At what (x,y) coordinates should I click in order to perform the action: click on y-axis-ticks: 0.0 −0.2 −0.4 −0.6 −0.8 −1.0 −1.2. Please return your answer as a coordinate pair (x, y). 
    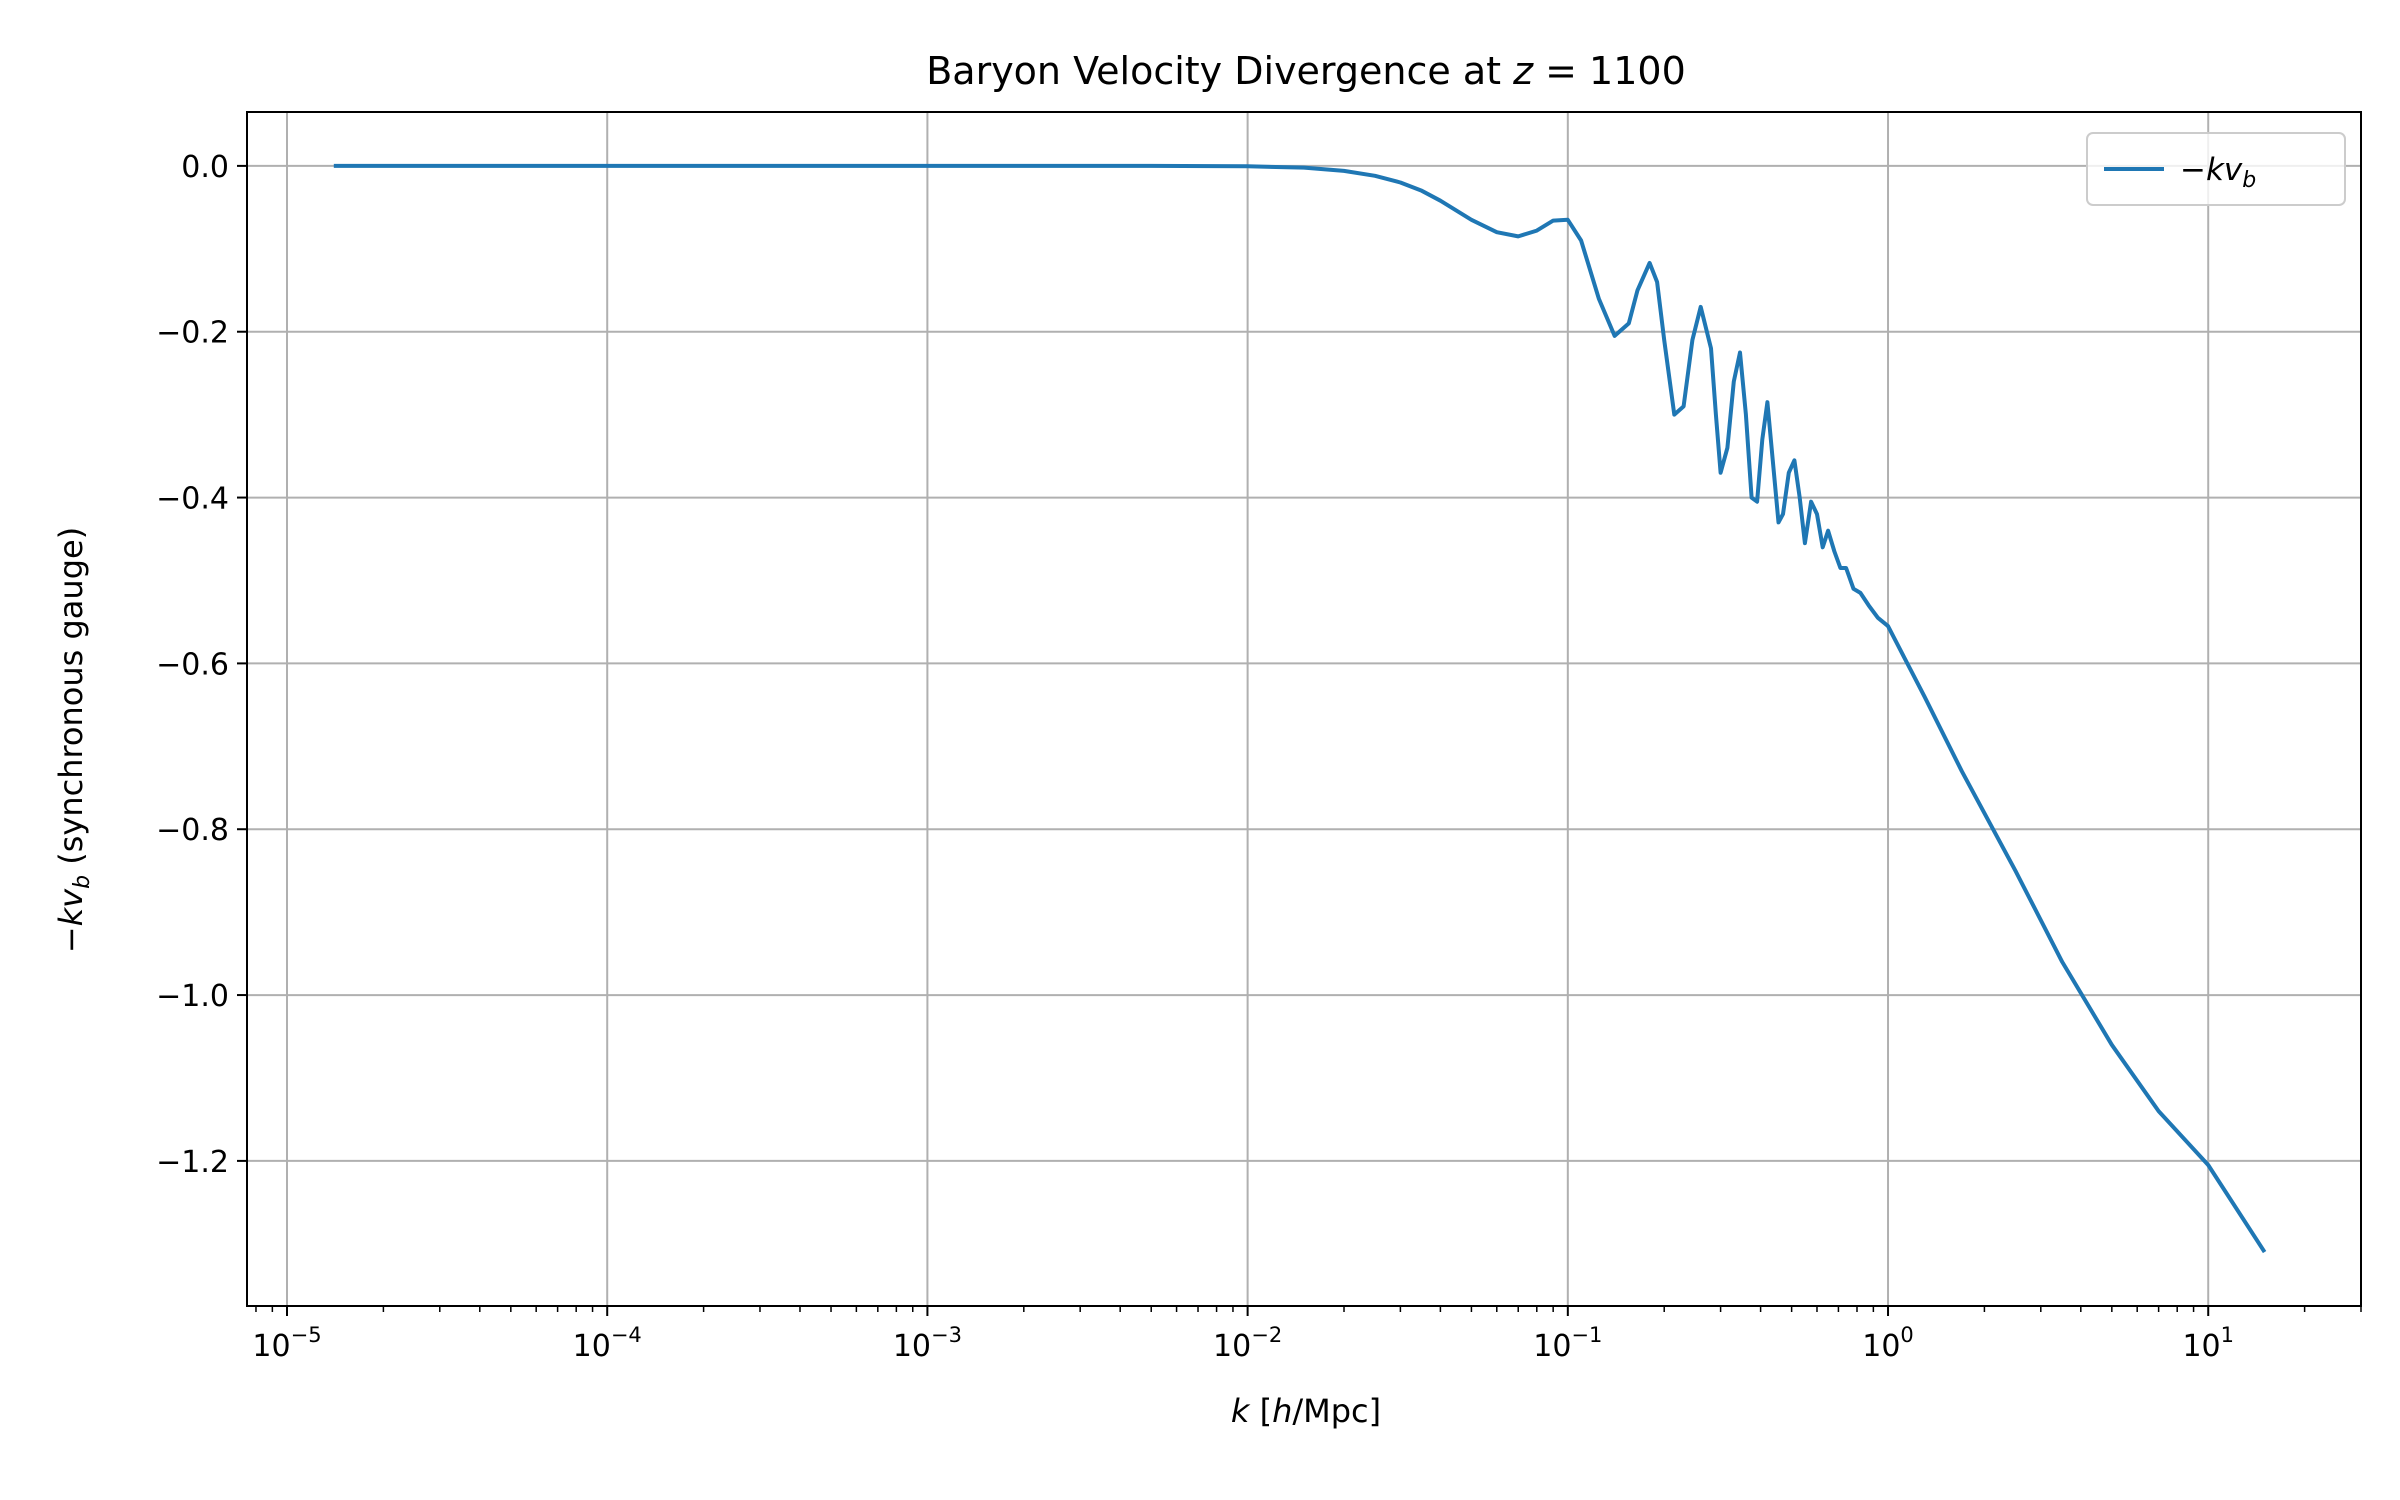
    Looking at the image, I should click on (201, 665).